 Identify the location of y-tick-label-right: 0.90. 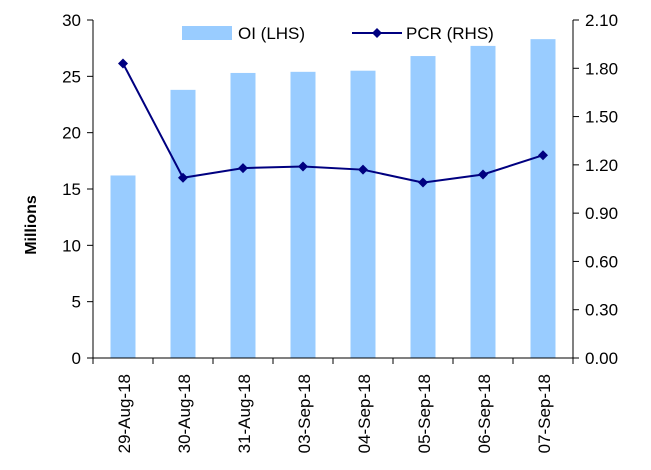
(601, 213).